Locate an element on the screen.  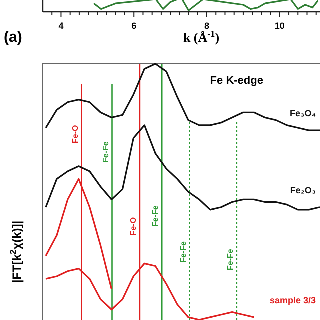
x-tick-label: 8 is located at coordinates (207, 26).